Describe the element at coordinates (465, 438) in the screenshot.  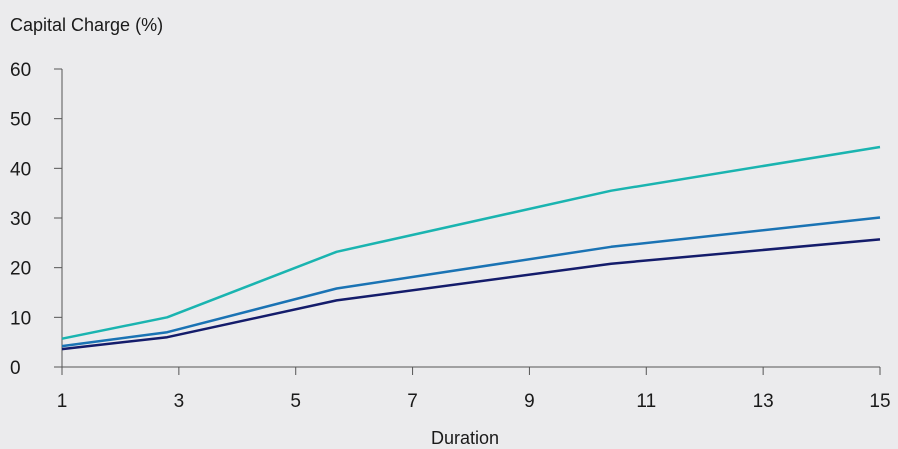
I see `x-axis-title: Duration` at that location.